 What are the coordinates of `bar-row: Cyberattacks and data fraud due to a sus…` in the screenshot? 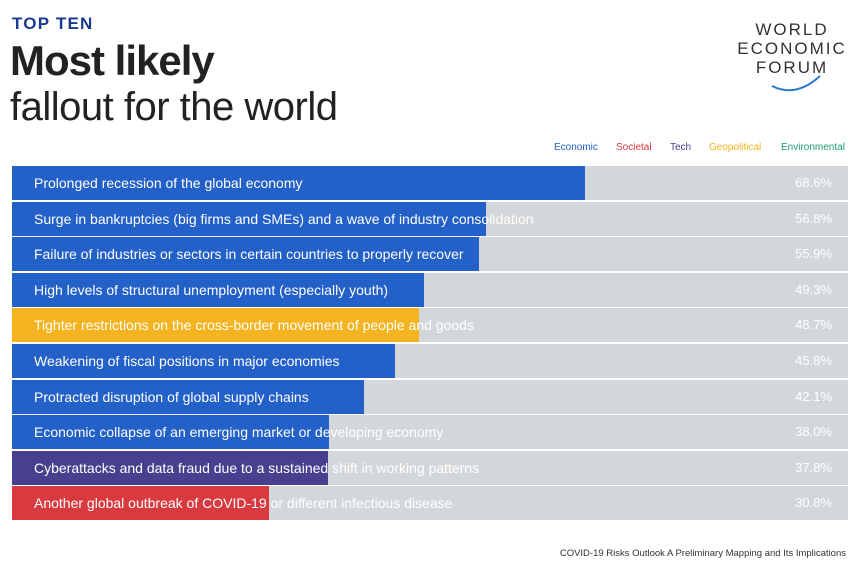 It's located at (430, 467).